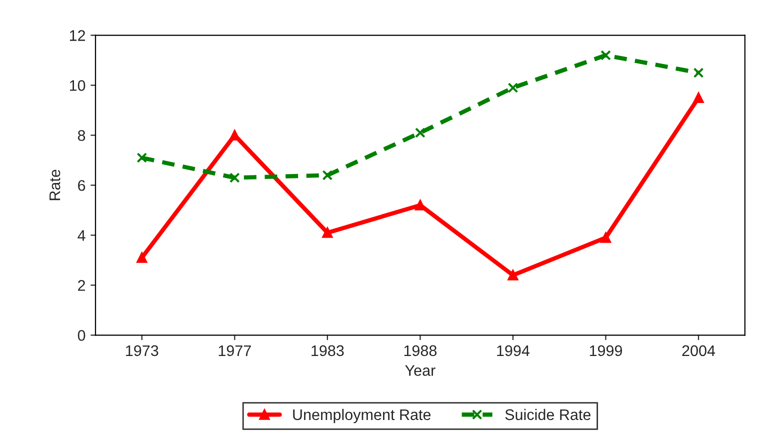 The image size is (764, 441). What do you see at coordinates (82, 235) in the screenshot?
I see `y-tick-label: 4` at bounding box center [82, 235].